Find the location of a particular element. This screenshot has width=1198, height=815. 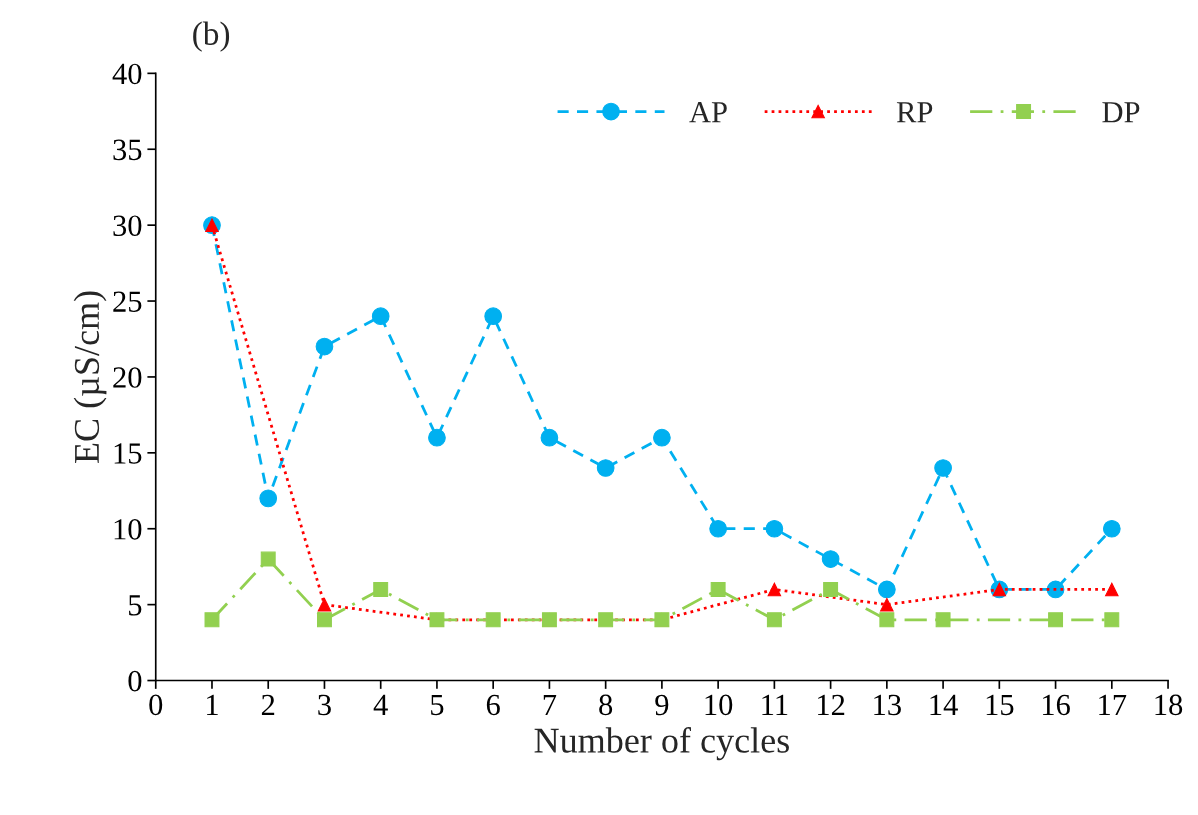

x-tick-label: 5 is located at coordinates (437, 705).